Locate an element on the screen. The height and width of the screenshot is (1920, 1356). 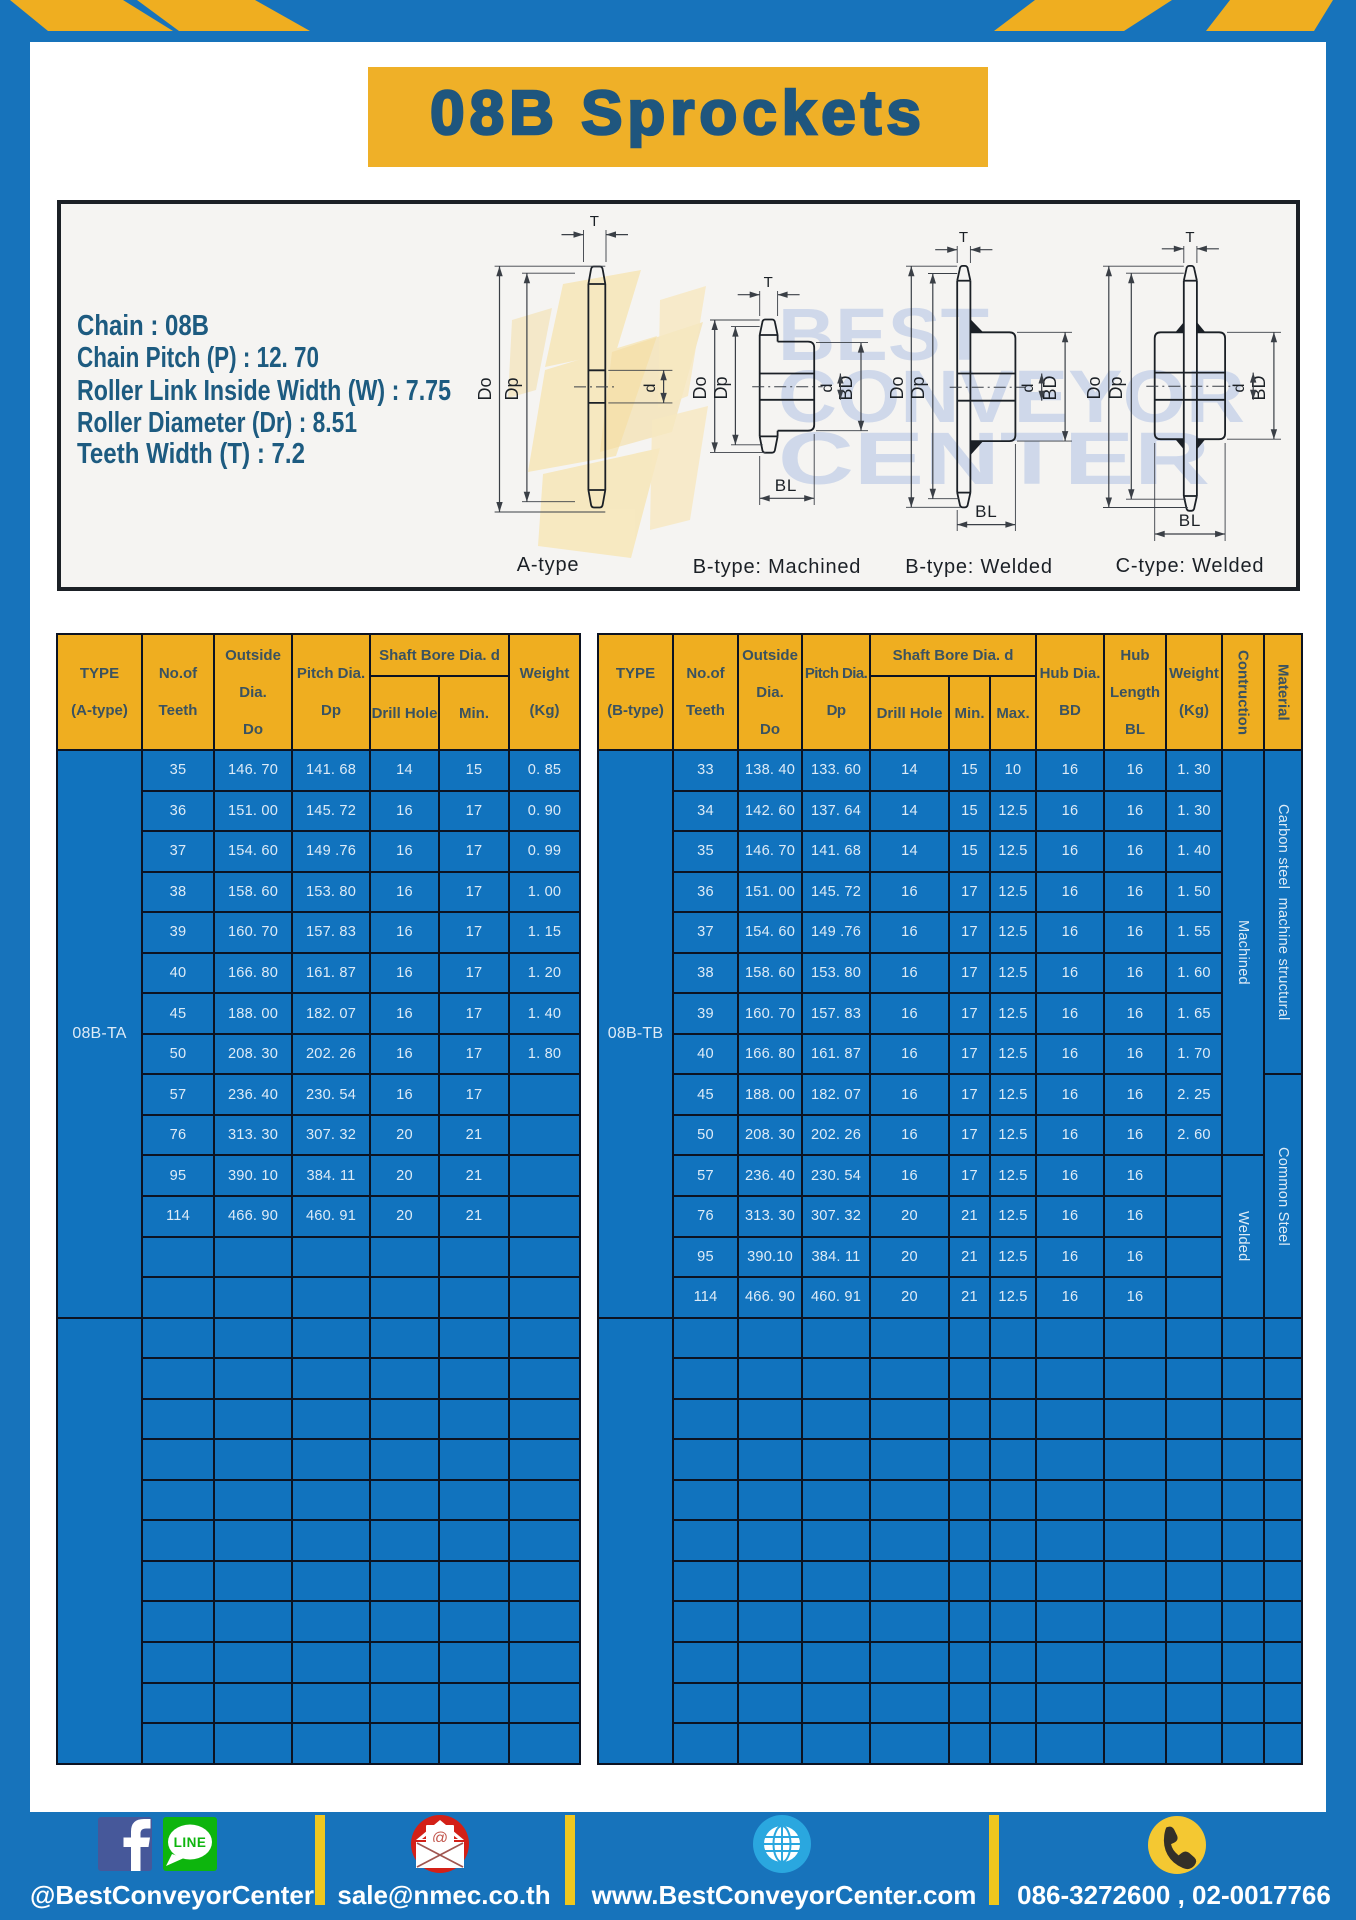
svg-text: Chain : 08B is located at coordinates (143, 326).